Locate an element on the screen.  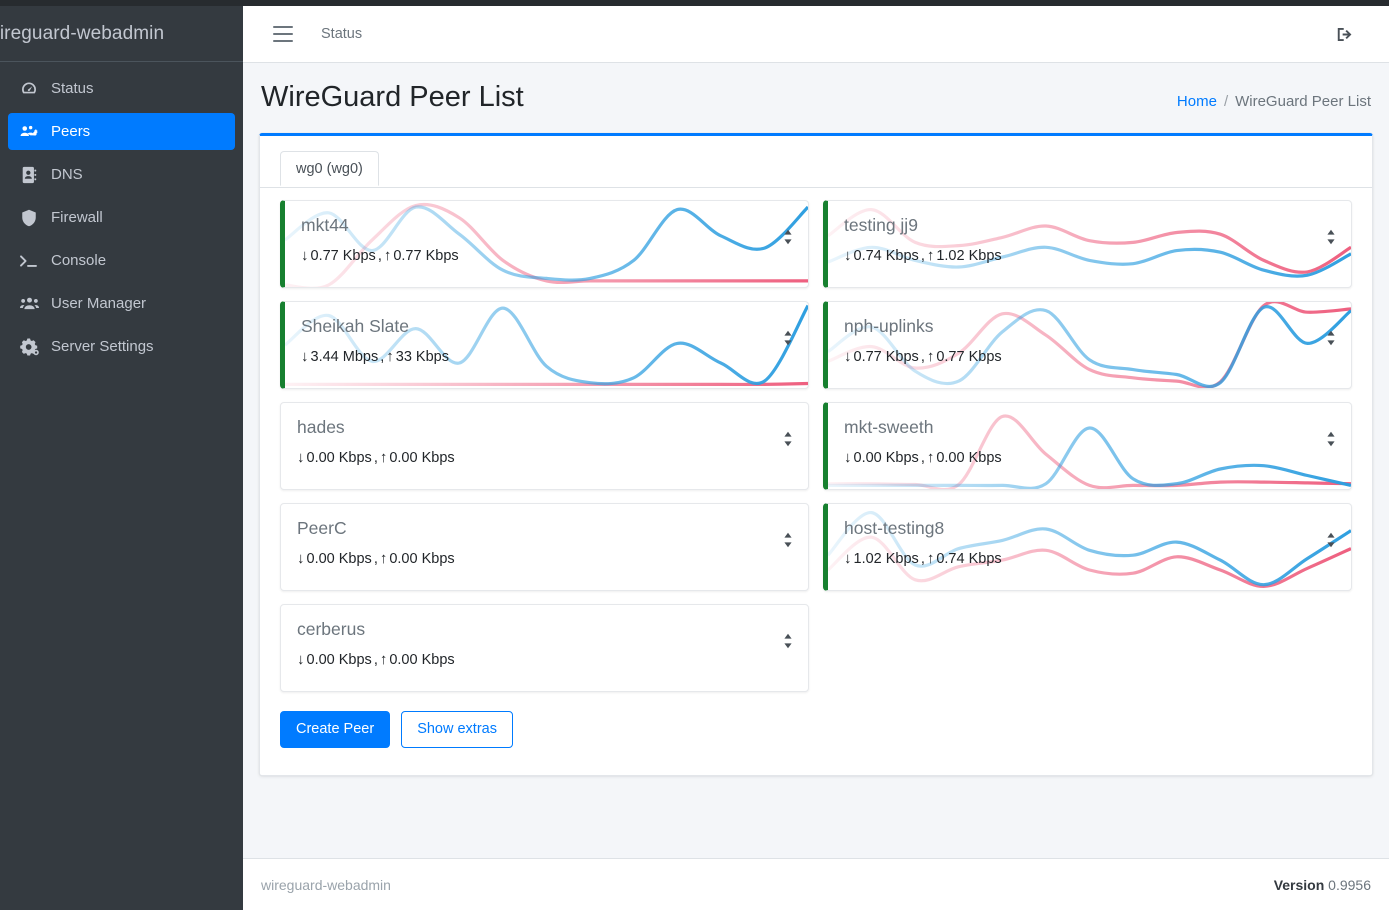
sidebar-item-user-manager: User Manager is located at coordinates (121, 303).